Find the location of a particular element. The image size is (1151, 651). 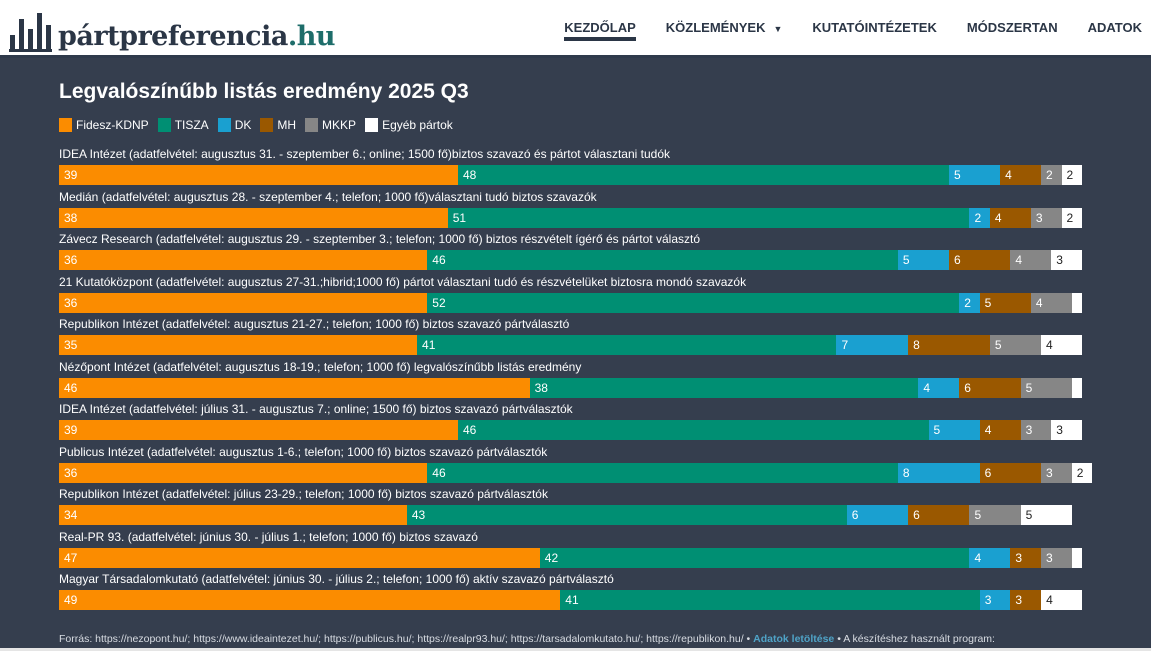

legend-item: DK is located at coordinates (234, 125).